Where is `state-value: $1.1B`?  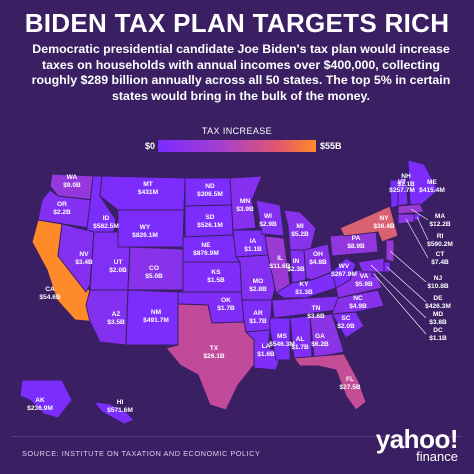 state-value: $1.1B is located at coordinates (438, 338).